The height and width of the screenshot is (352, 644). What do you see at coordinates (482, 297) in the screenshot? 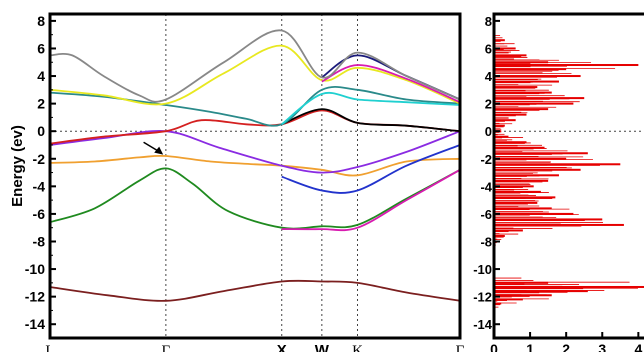
I see `dos-y-tick-label: -12` at bounding box center [482, 297].